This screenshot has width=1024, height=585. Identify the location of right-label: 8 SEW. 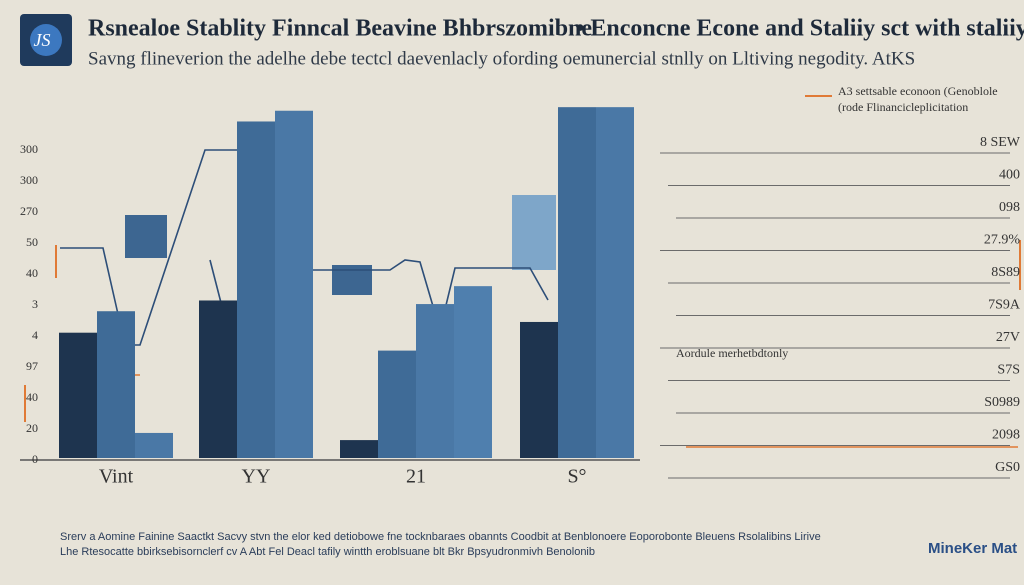
(1000, 142).